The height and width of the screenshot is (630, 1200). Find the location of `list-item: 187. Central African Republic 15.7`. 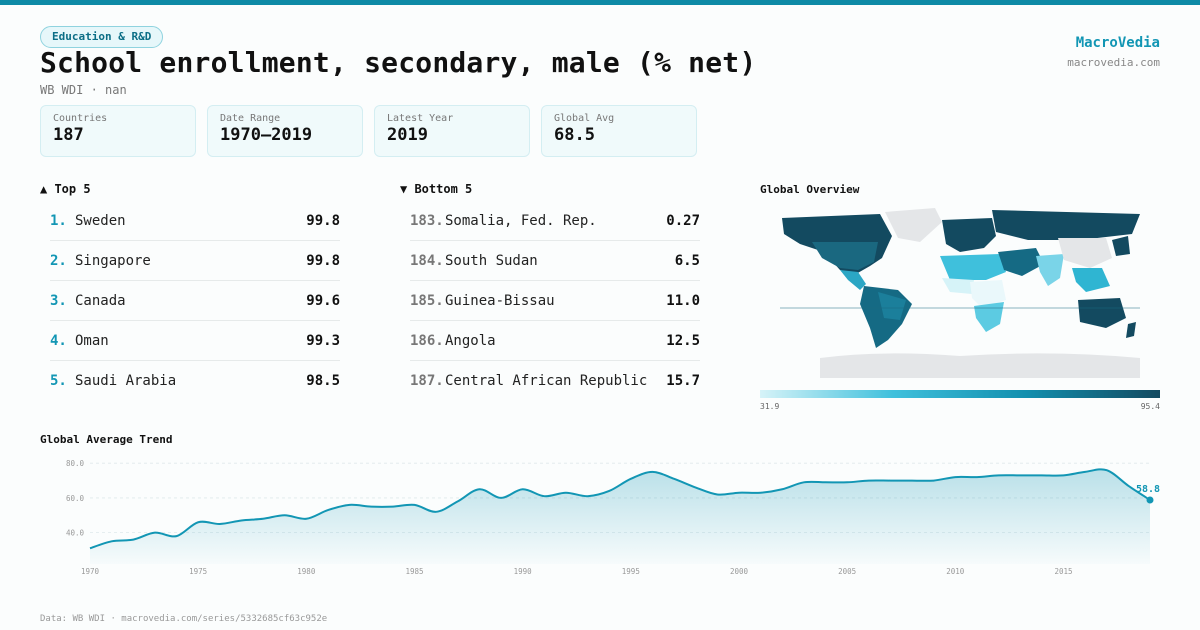

list-item: 187. Central African Republic 15.7 is located at coordinates (555, 381).